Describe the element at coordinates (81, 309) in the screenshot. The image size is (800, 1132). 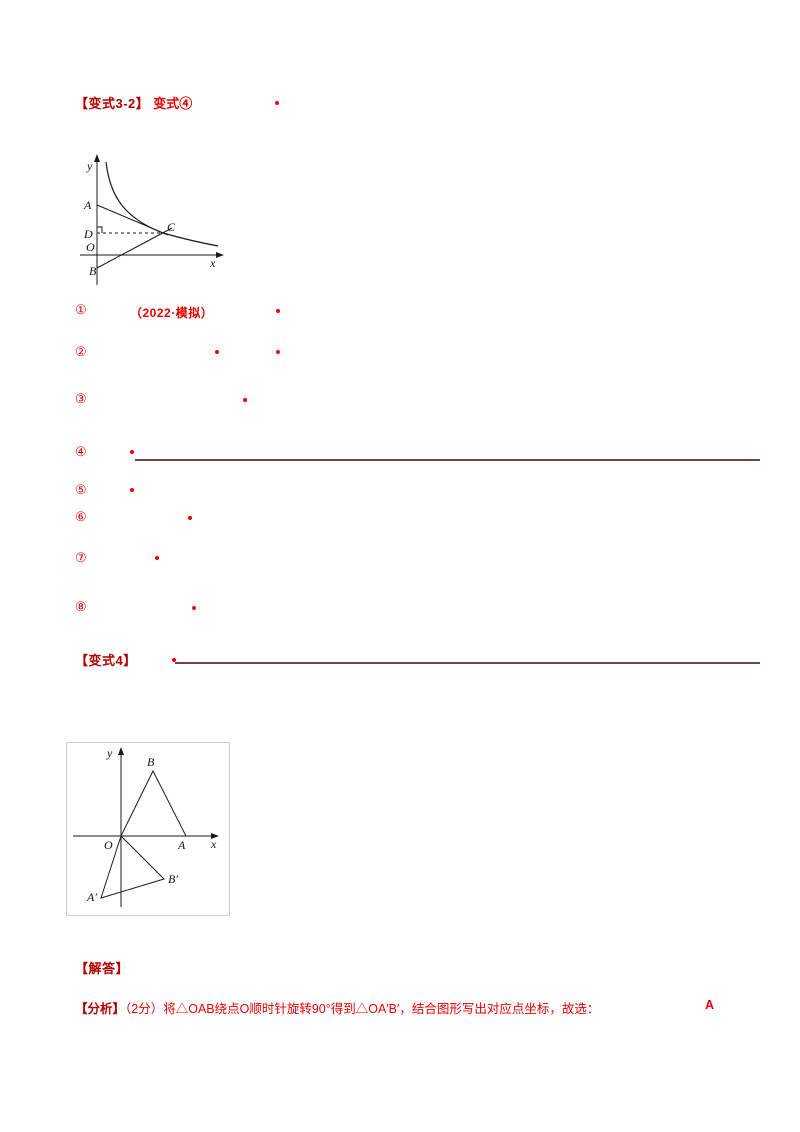
I see `item-marker-1: ①` at that location.